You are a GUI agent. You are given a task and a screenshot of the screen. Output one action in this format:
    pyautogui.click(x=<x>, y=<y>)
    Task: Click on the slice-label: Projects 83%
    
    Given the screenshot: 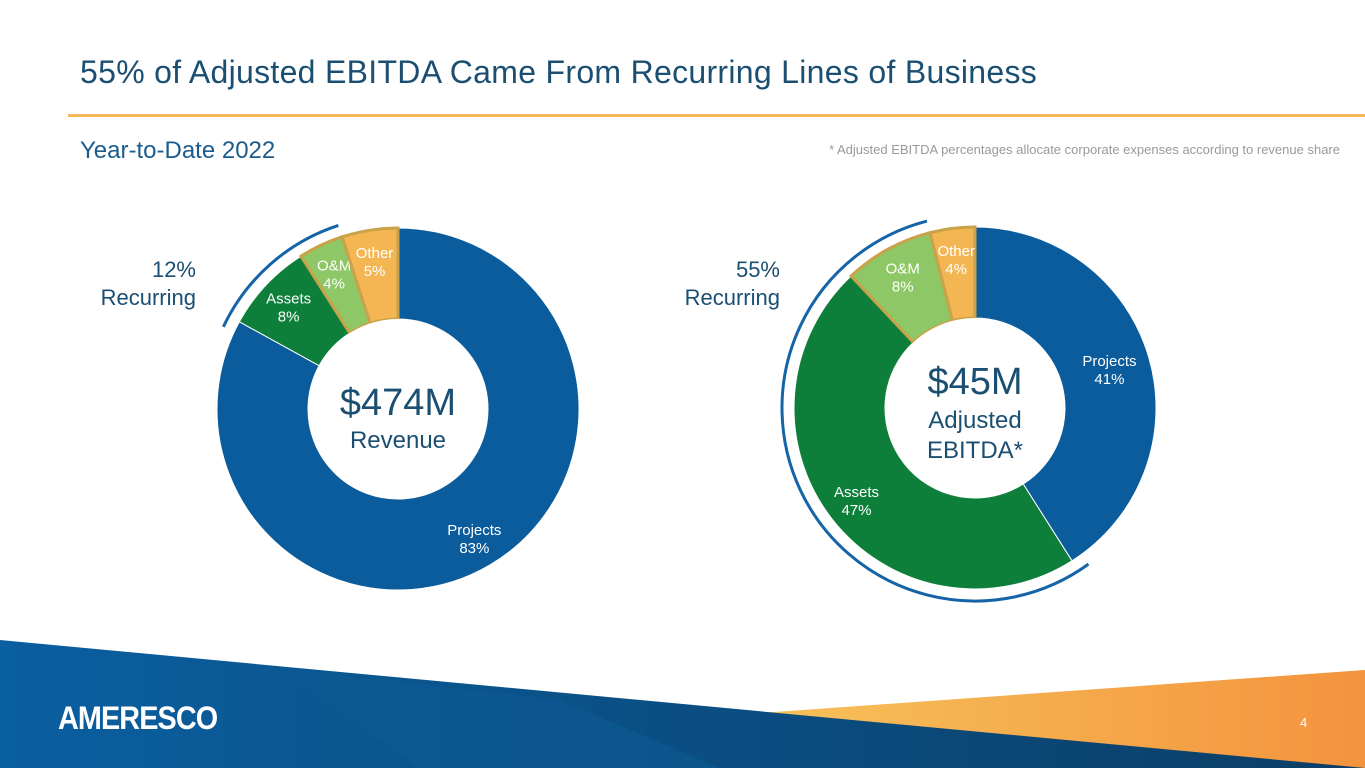 What is the action you would take?
    pyautogui.click(x=474, y=539)
    